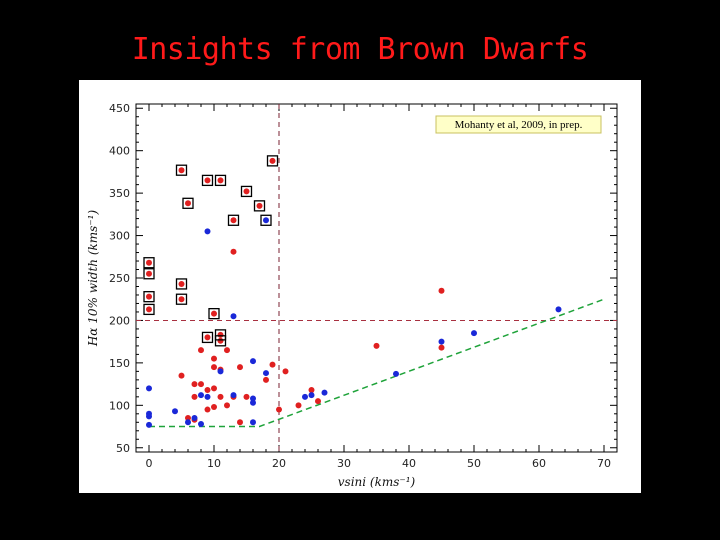 Image resolution: width=720 pixels, height=540 pixels. What do you see at coordinates (119, 405) in the screenshot?
I see `y-tick-label: 100` at bounding box center [119, 405].